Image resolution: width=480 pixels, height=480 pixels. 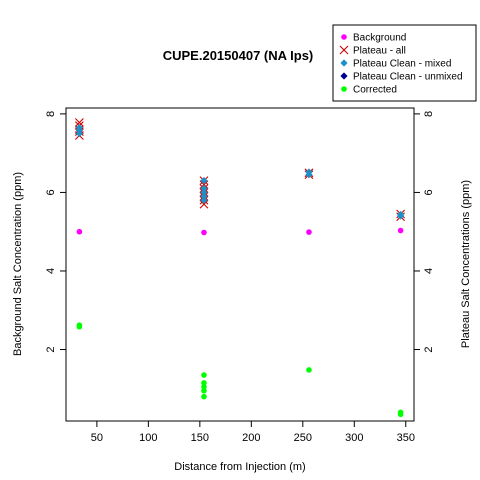 I want to click on x-tick-label: 350, so click(x=406, y=438).